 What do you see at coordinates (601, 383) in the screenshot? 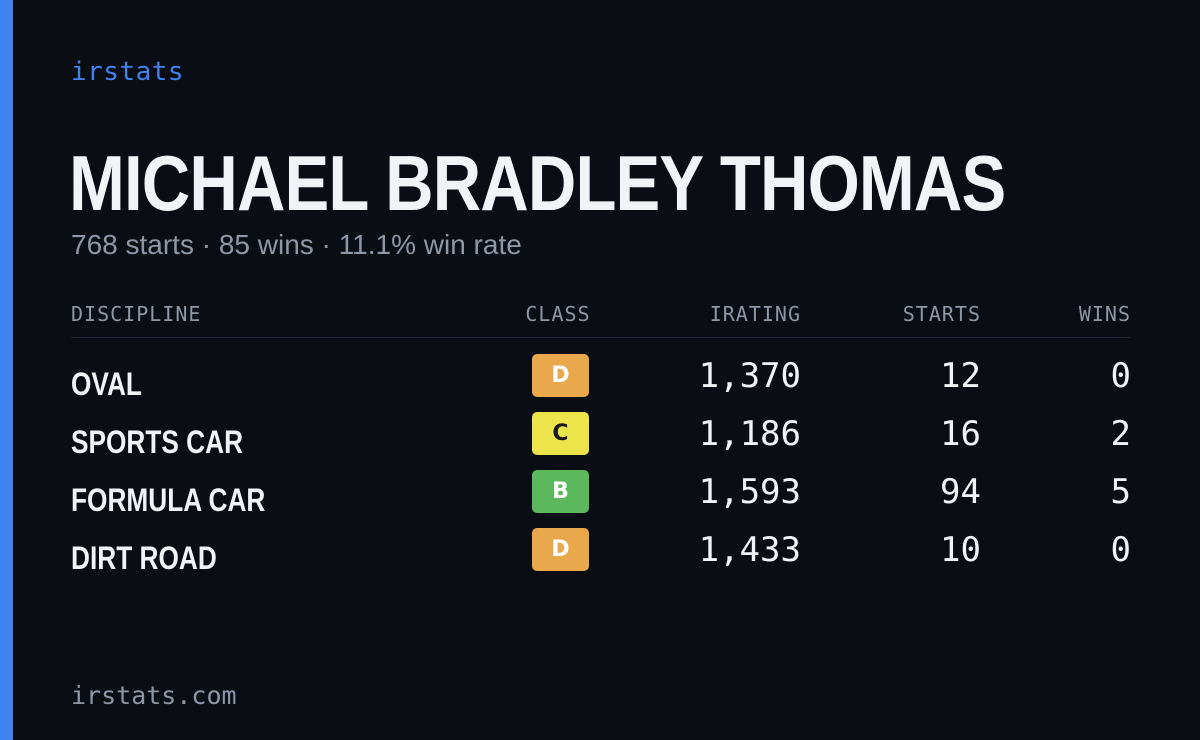
I see `table-row-oval: OVAL D 1,370 12 0` at bounding box center [601, 383].